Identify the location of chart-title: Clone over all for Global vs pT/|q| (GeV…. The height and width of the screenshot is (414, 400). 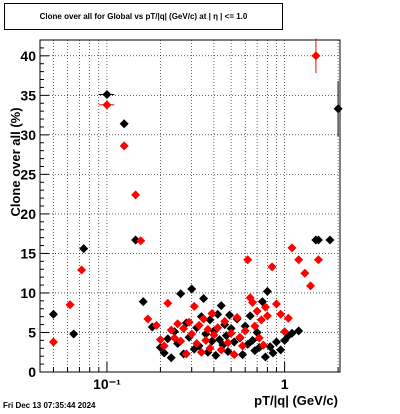
(143, 16).